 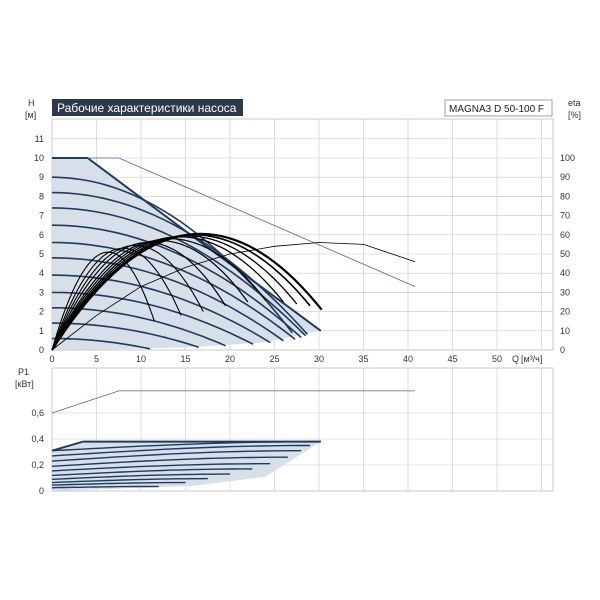 I want to click on x-tick-label: 35, so click(x=363, y=359).